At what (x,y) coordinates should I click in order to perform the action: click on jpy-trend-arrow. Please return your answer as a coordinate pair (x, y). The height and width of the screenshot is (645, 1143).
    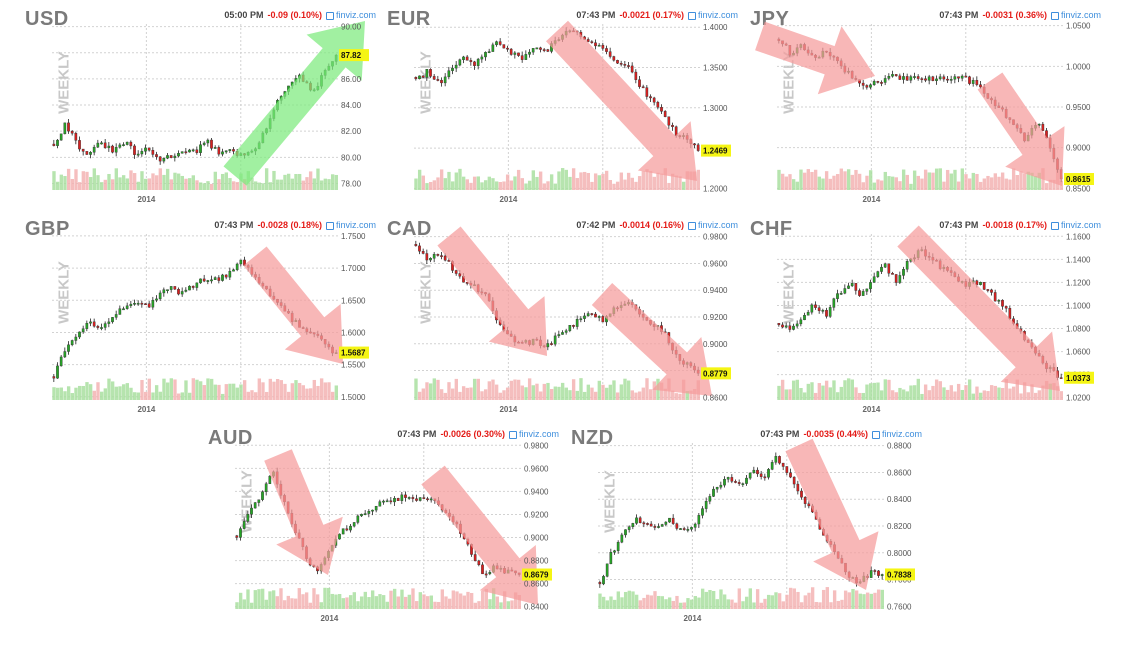
    Looking at the image, I should click on (815, 58).